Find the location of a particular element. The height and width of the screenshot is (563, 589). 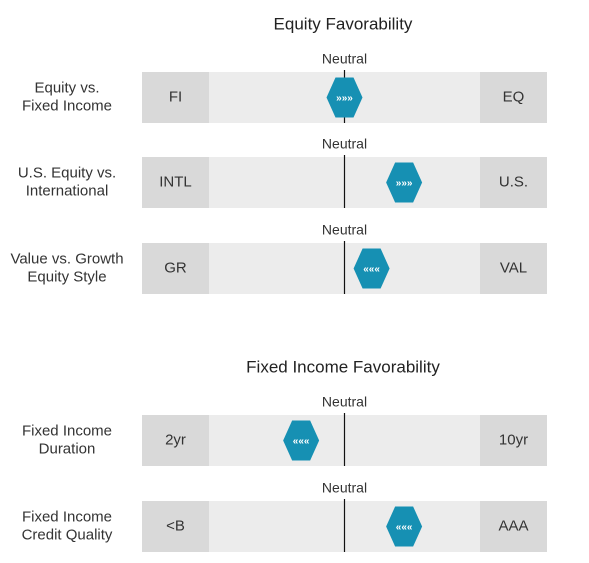

left-label: FI is located at coordinates (175, 96).